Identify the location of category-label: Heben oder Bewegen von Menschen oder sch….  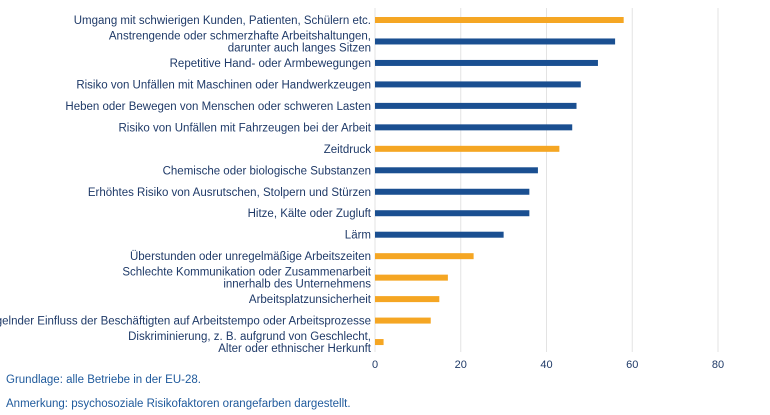
(218, 107).